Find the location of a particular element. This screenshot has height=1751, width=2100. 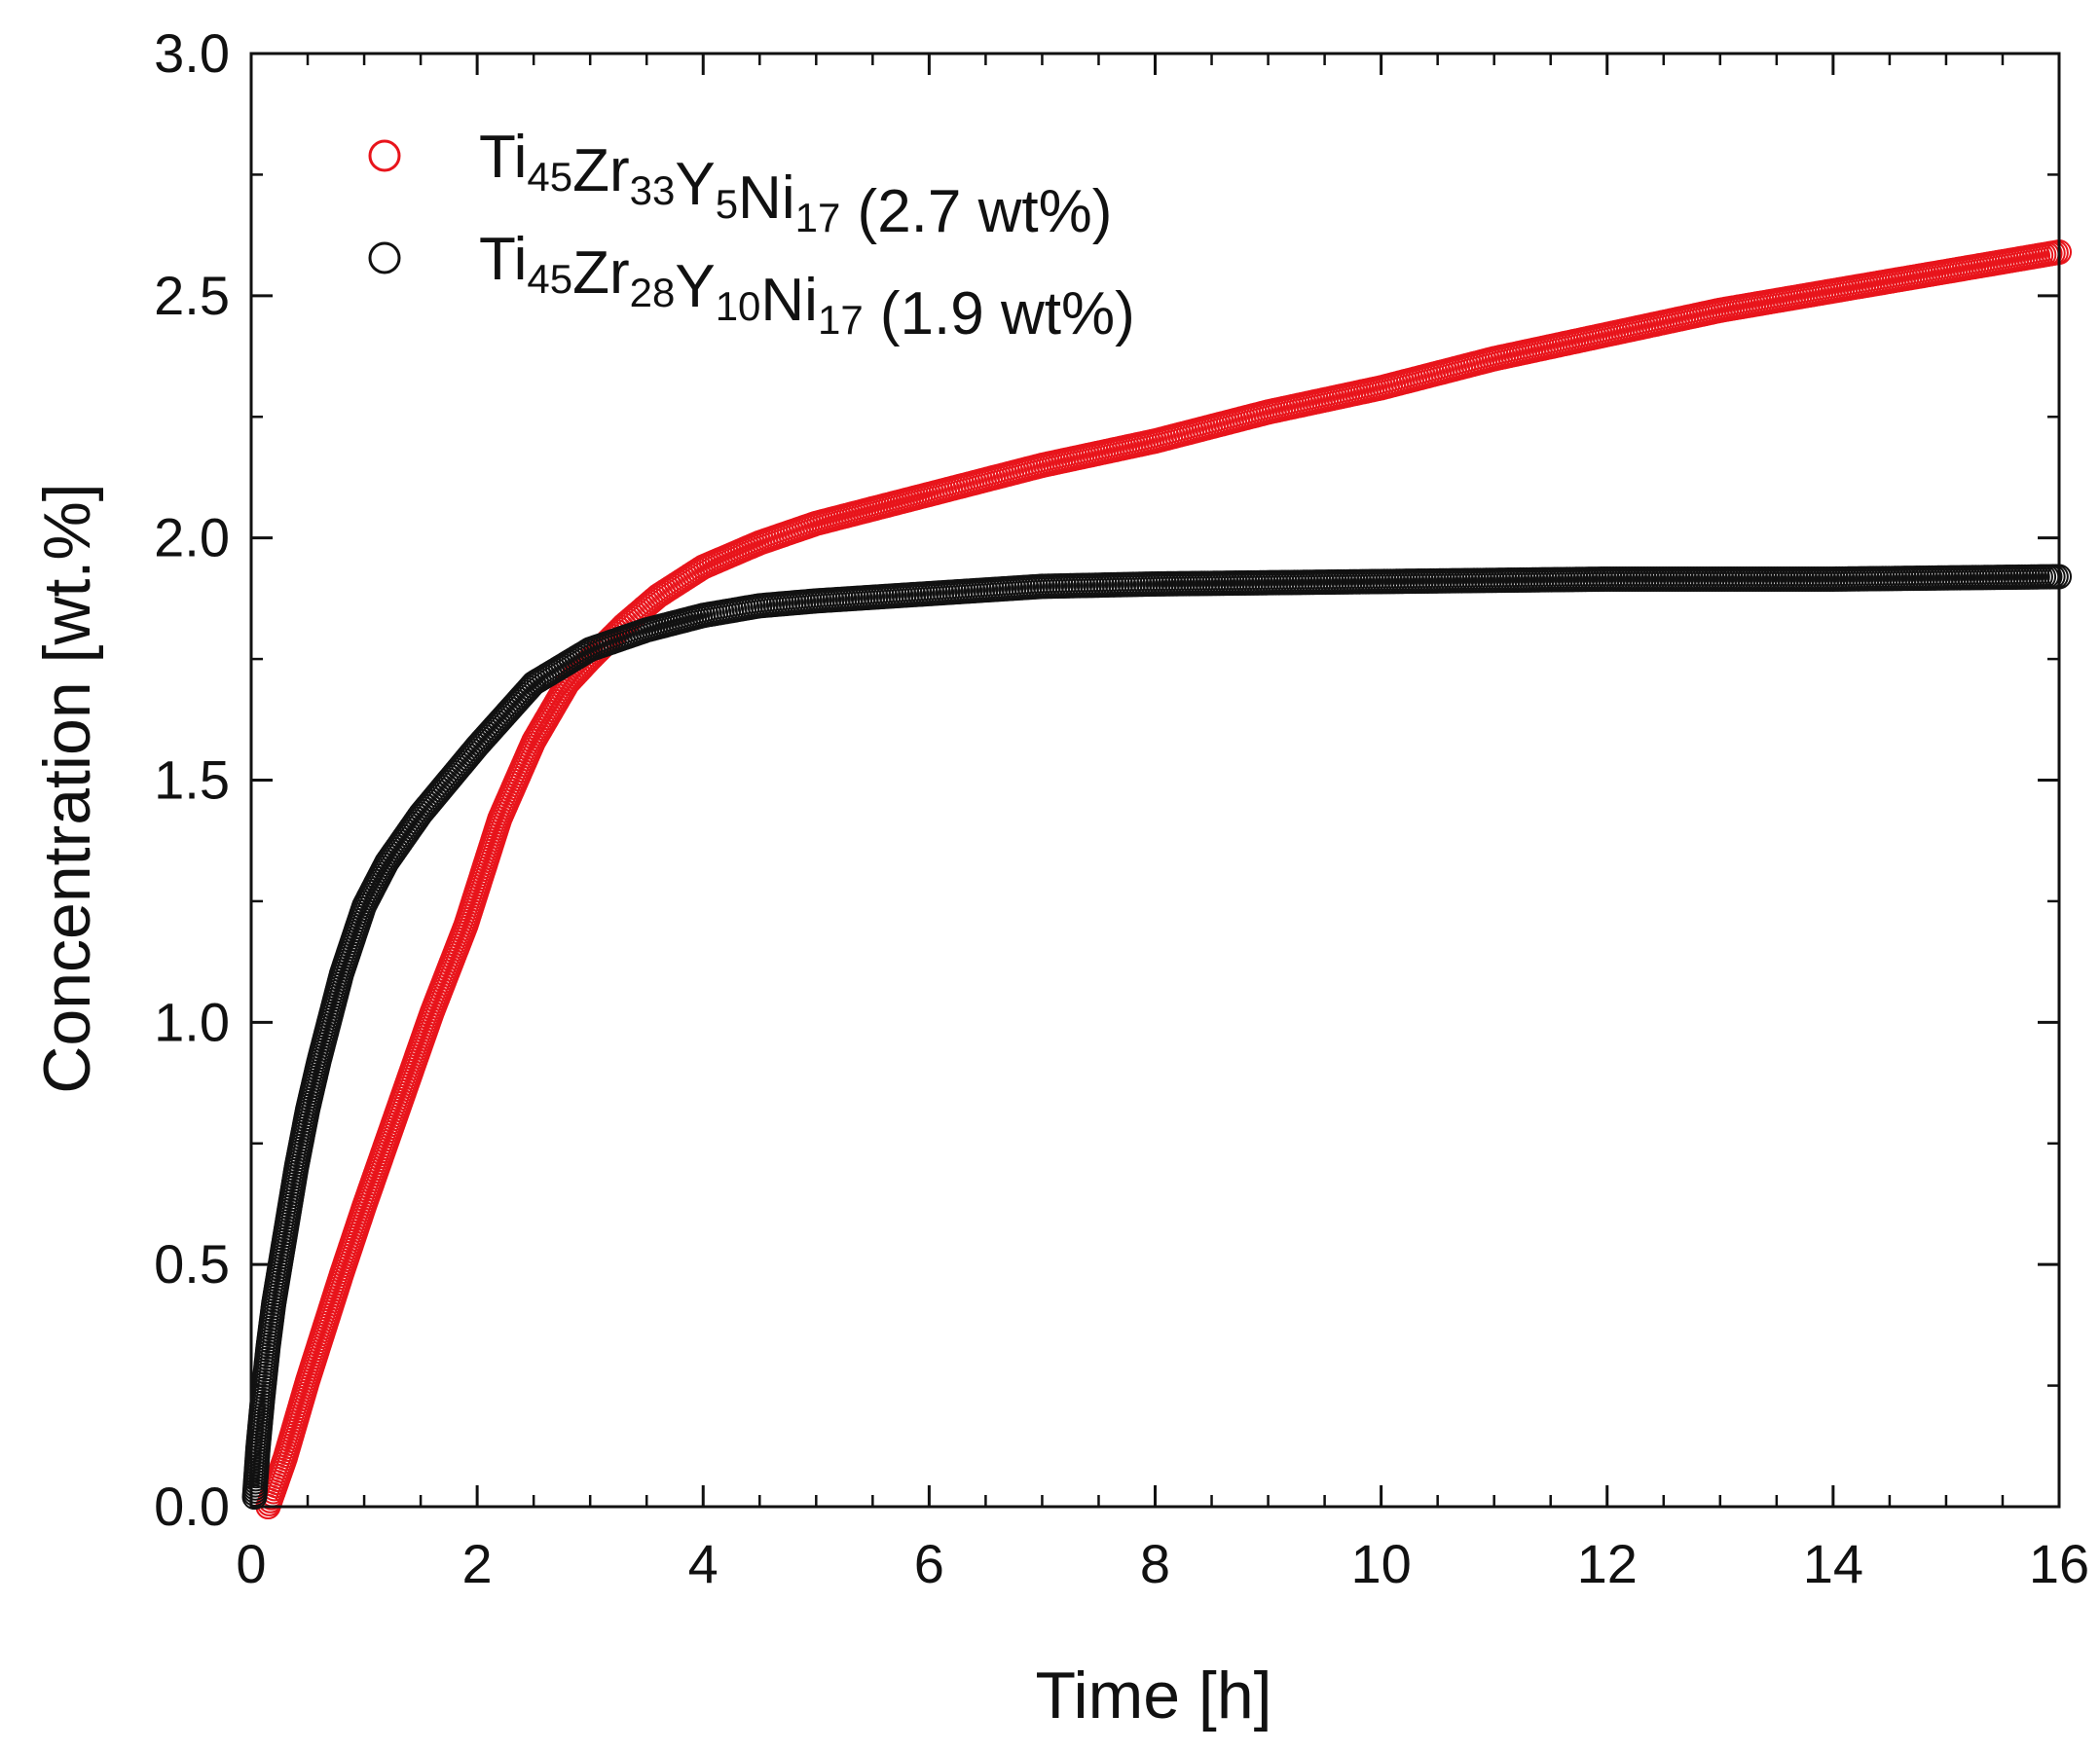

legend-item-2: Ti45Zr28Y10Ni17 (1.9 wt%) is located at coordinates (751, 287).